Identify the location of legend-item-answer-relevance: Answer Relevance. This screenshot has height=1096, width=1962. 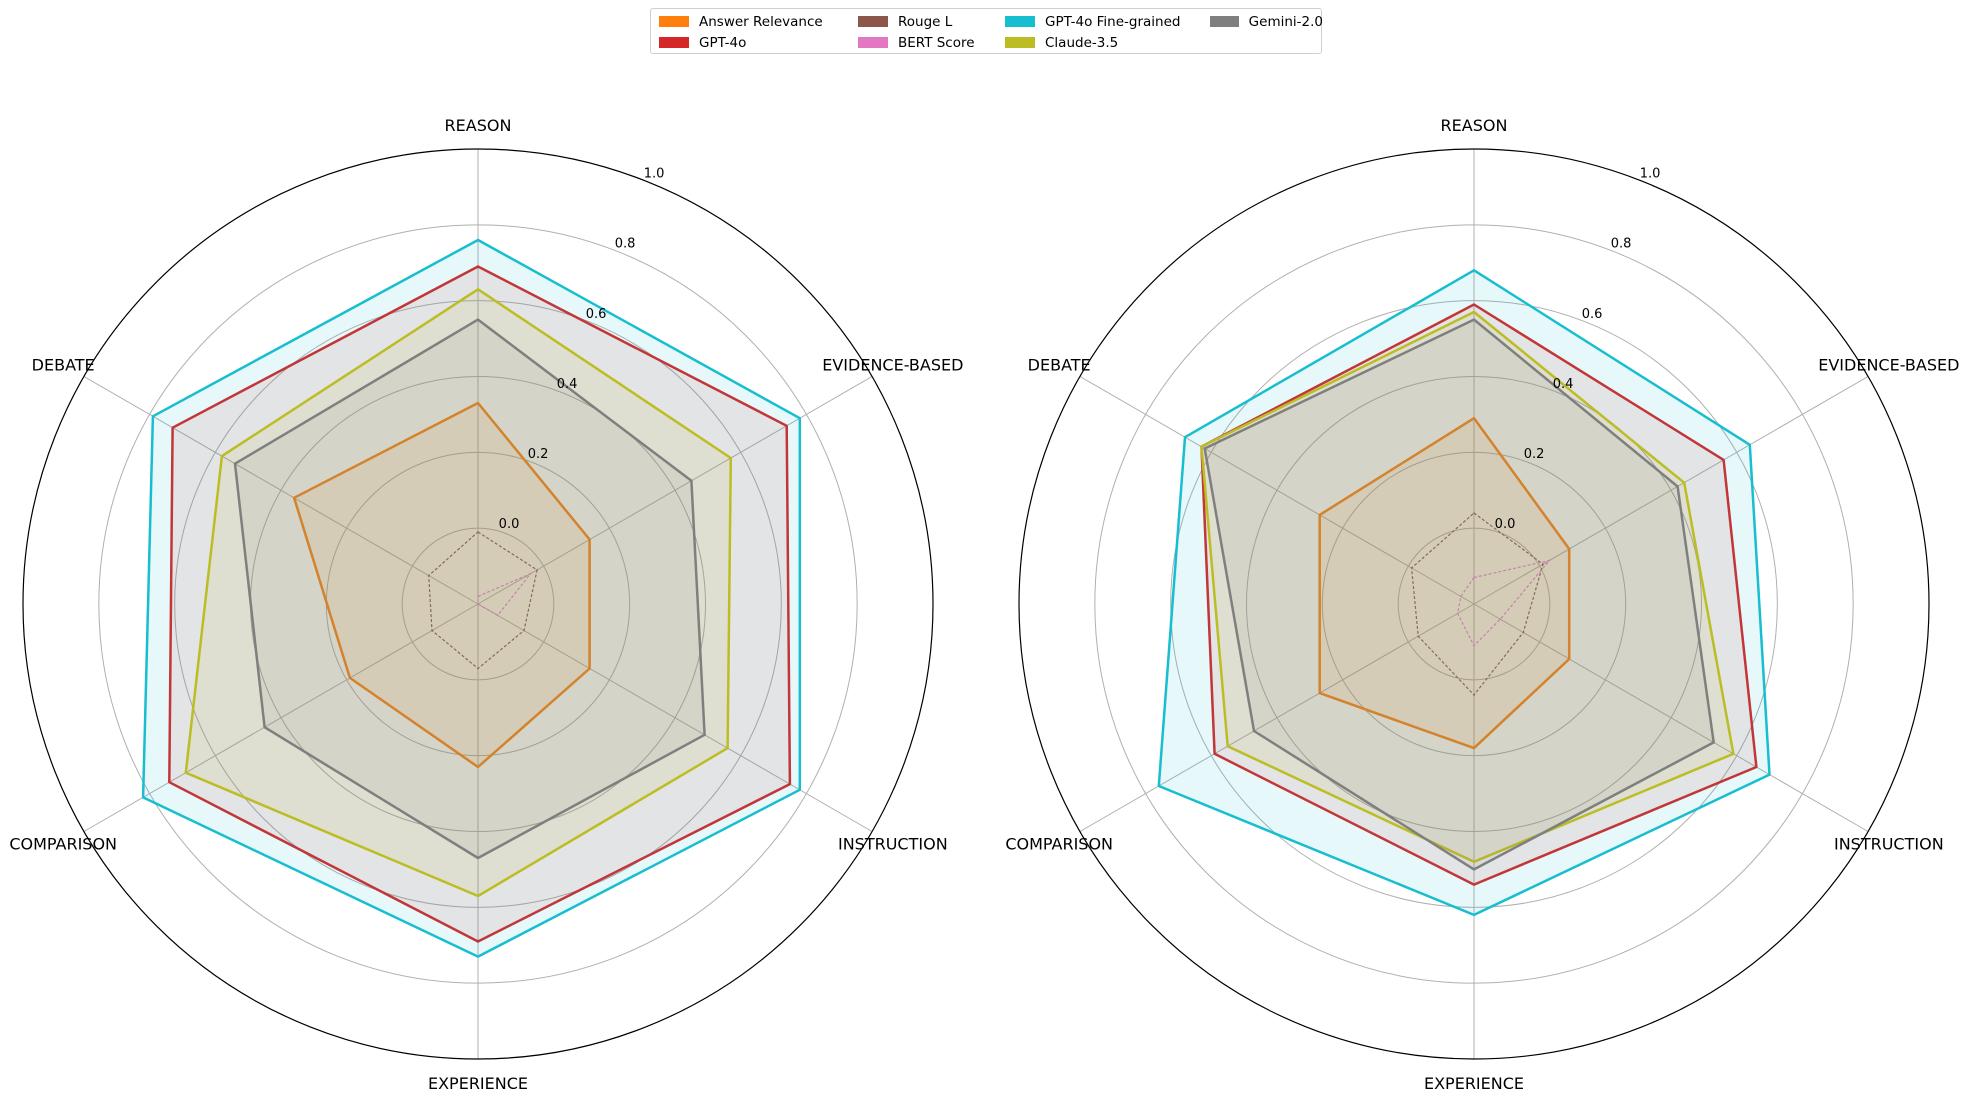
(750, 21).